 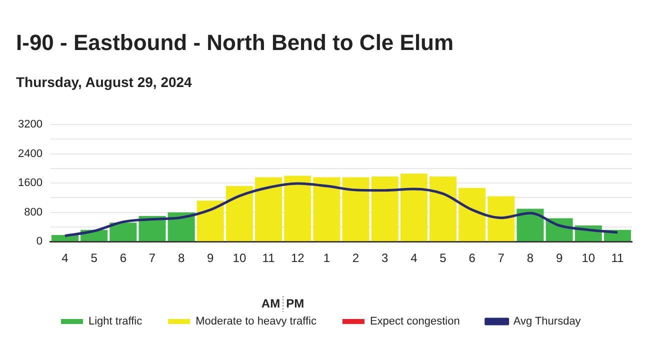 I want to click on legend-label: Expect congestion, so click(x=415, y=322).